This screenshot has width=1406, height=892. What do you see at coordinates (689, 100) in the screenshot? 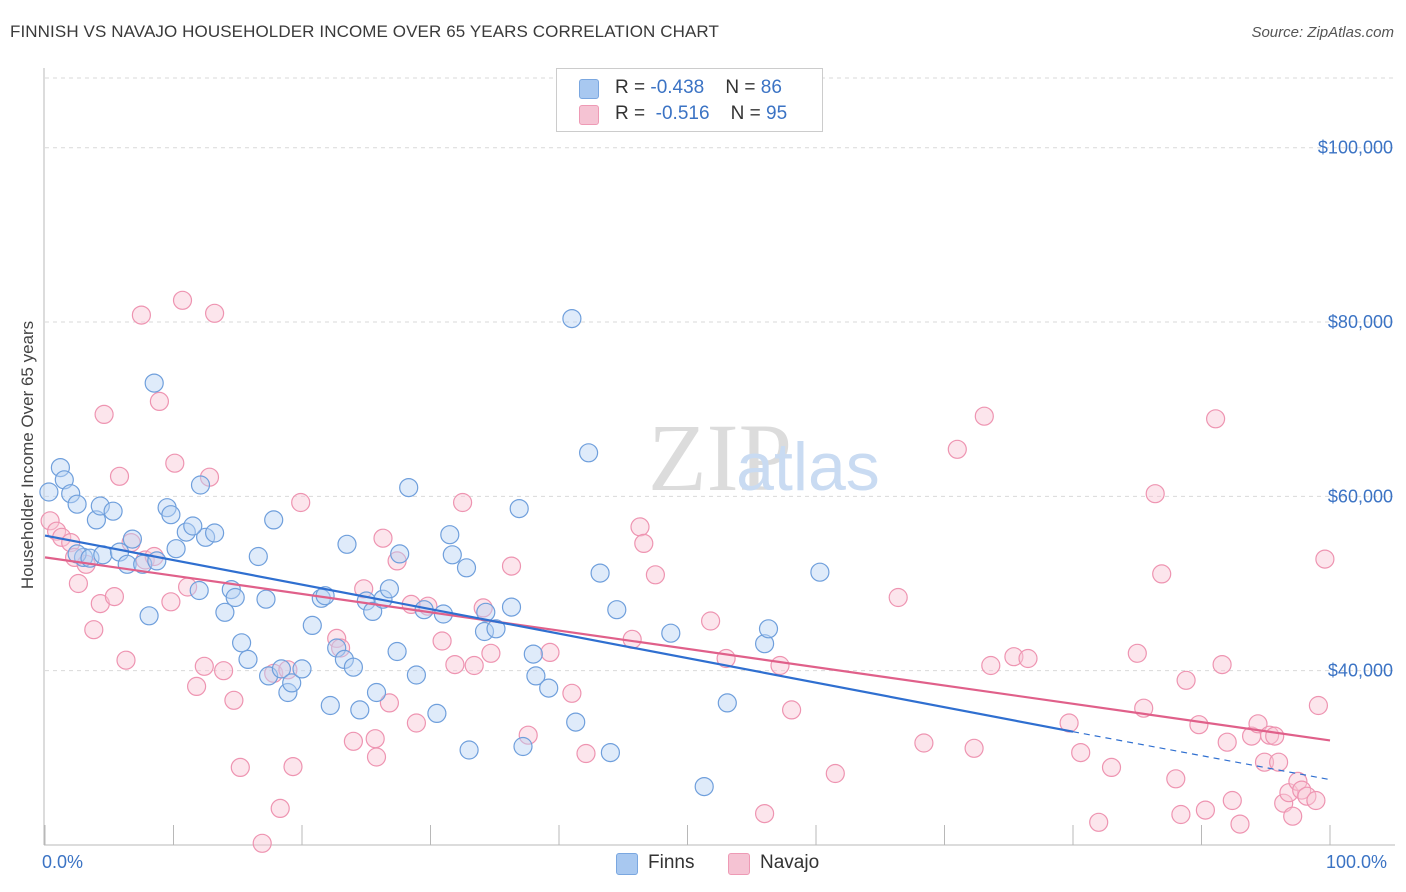
I see `correlation-legend: R = -0.438 N = 86 R = -0.516 N = 95` at bounding box center [689, 100].